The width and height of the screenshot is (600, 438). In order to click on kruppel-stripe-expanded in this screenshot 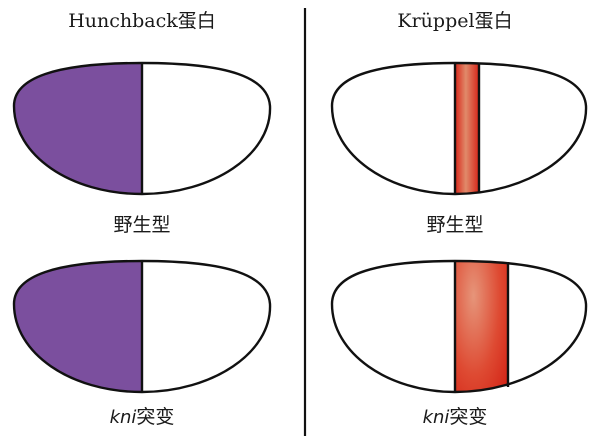, I will do `click(481, 326)`.